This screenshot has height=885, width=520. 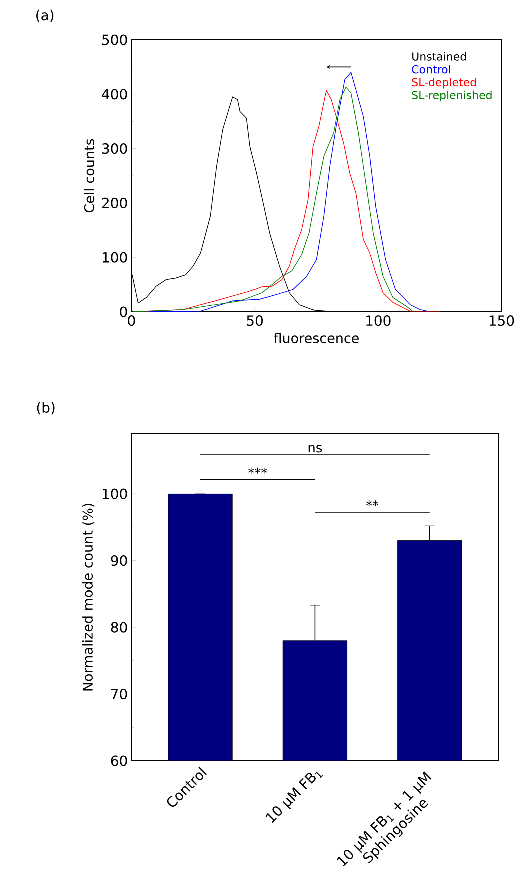 What do you see at coordinates (119, 560) in the screenshot?
I see `y-tick-label: 90` at bounding box center [119, 560].